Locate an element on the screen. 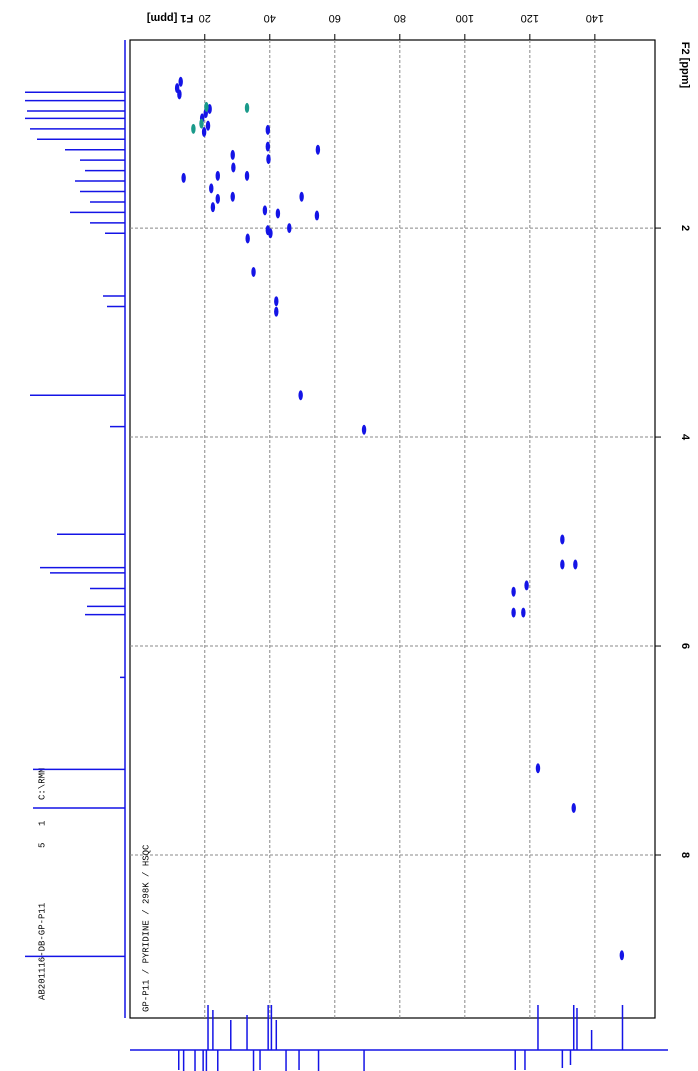 The width and height of the screenshot is (698, 1071). x-axis-label: F1 [ppm] is located at coordinates (169, 18).